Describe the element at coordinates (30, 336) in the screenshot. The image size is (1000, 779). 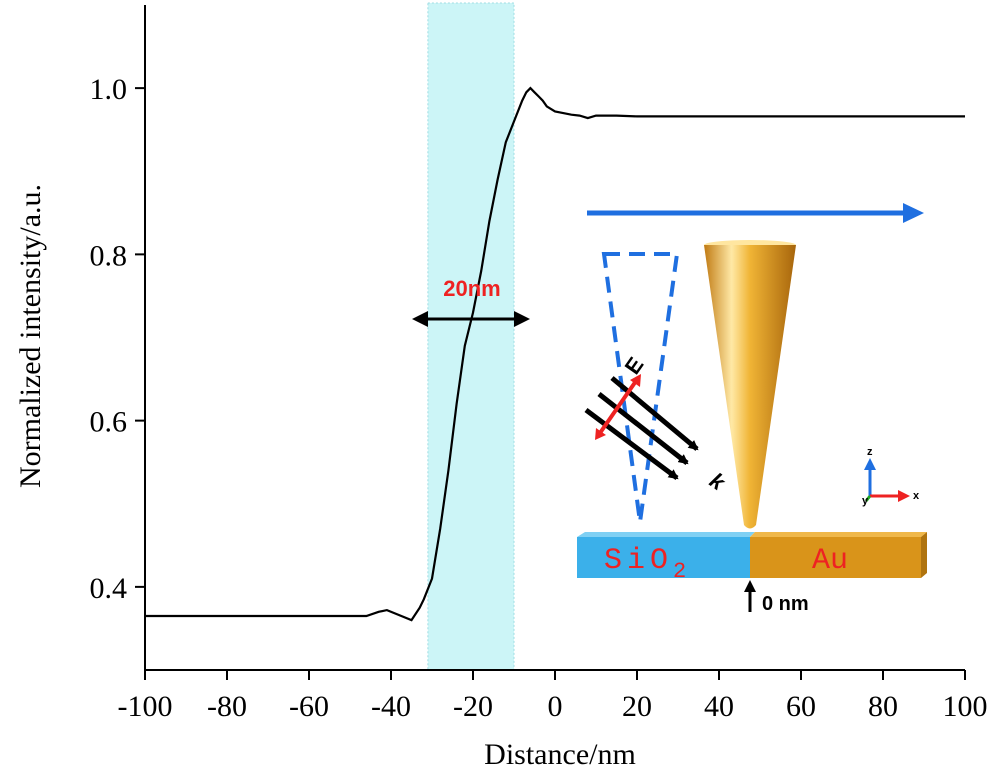
I see `y-axis-label: Normalized intensity/a.u.` at that location.